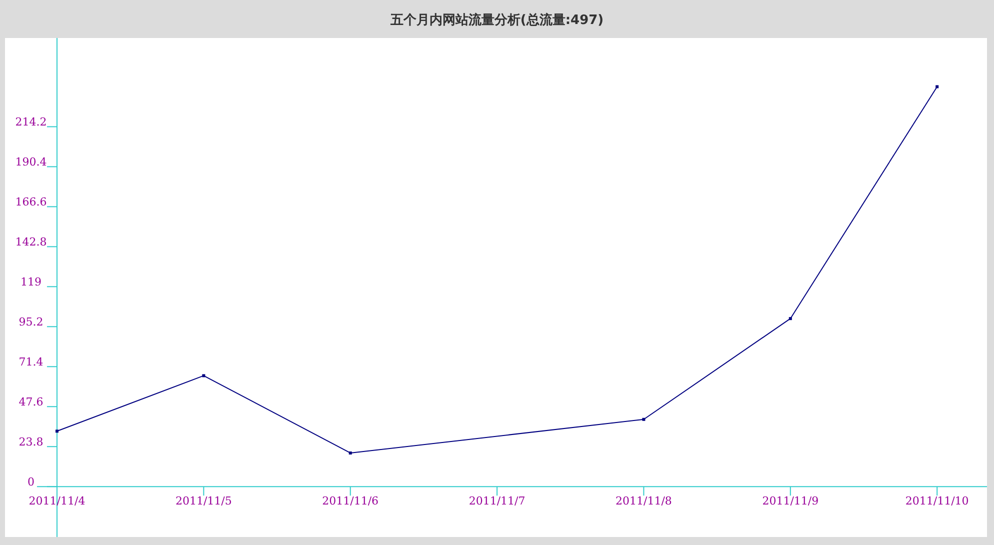 Image resolution: width=994 pixels, height=545 pixels. What do you see at coordinates (497, 501) in the screenshot?
I see `x-tick-label: 2011/11/7` at bounding box center [497, 501].